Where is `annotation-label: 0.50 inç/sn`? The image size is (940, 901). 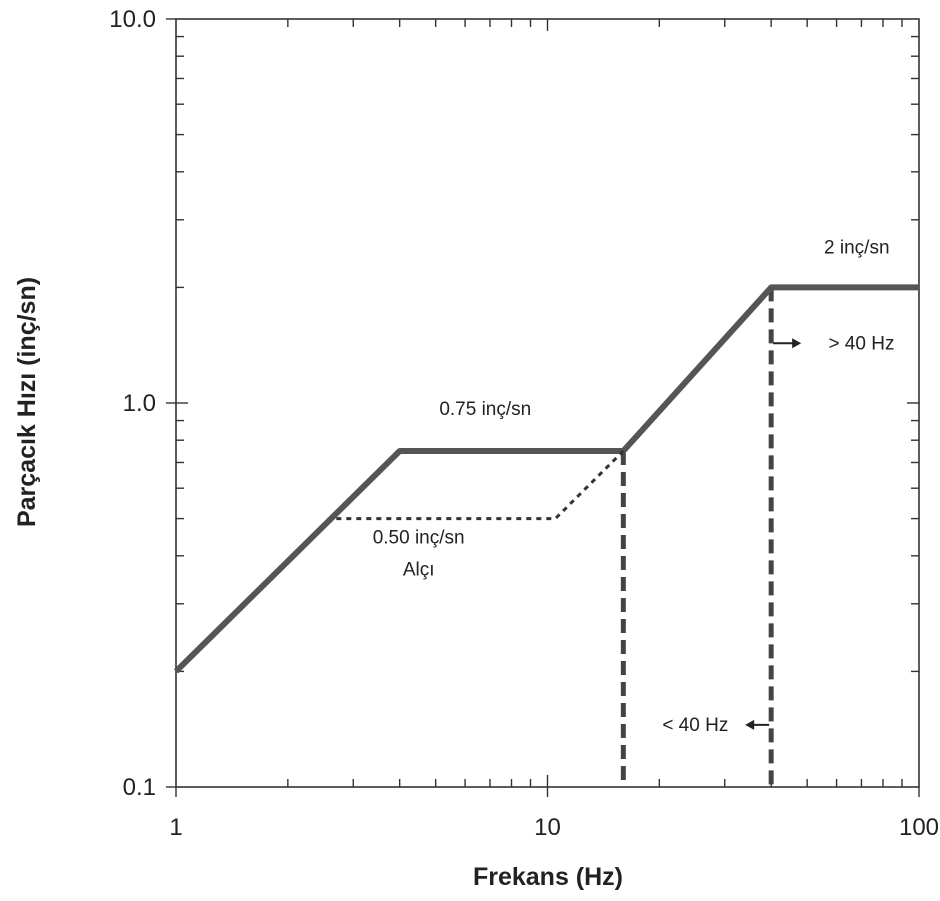
annotation-label: 0.50 inç/sn is located at coordinates (419, 538).